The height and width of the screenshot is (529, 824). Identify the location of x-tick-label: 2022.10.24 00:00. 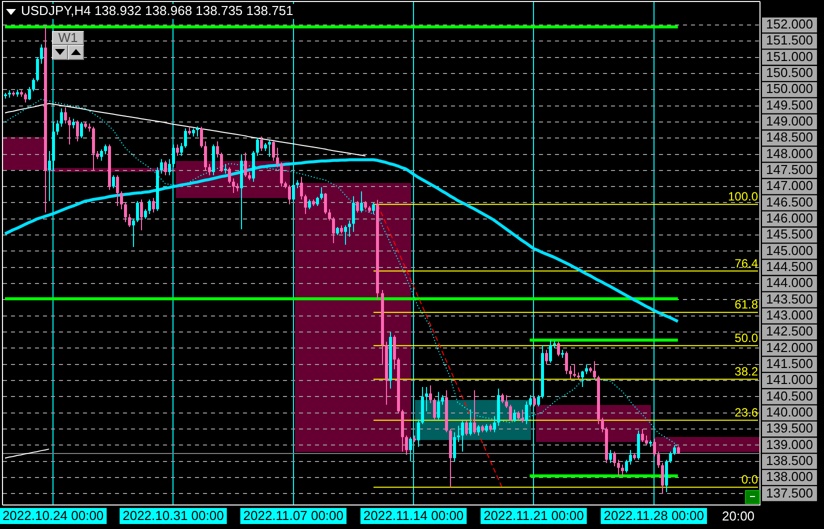
(53, 516).